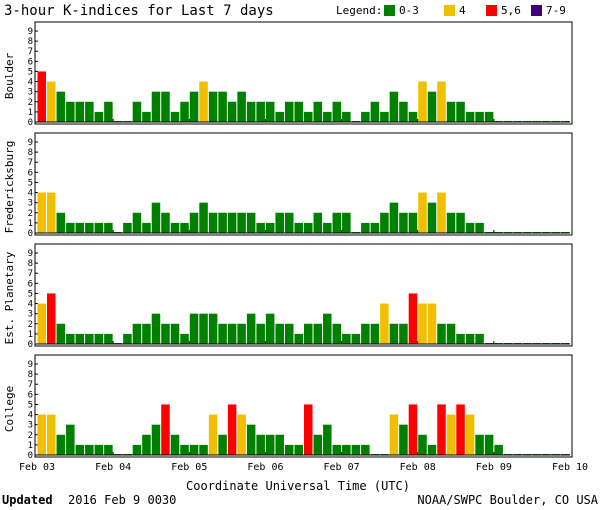 The width and height of the screenshot is (600, 510). What do you see at coordinates (359, 10) in the screenshot?
I see `legend-title: Legend:` at bounding box center [359, 10].